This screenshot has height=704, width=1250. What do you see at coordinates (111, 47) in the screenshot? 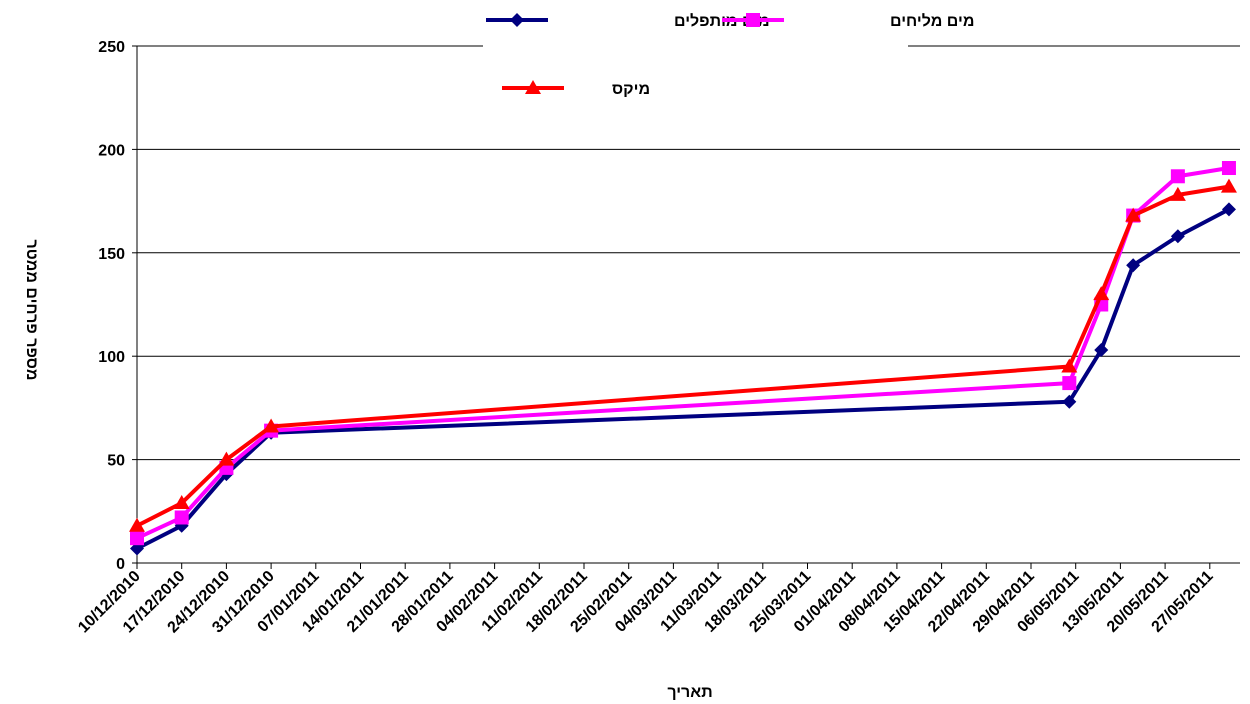
I see `y-tick-label: 250` at bounding box center [111, 47].